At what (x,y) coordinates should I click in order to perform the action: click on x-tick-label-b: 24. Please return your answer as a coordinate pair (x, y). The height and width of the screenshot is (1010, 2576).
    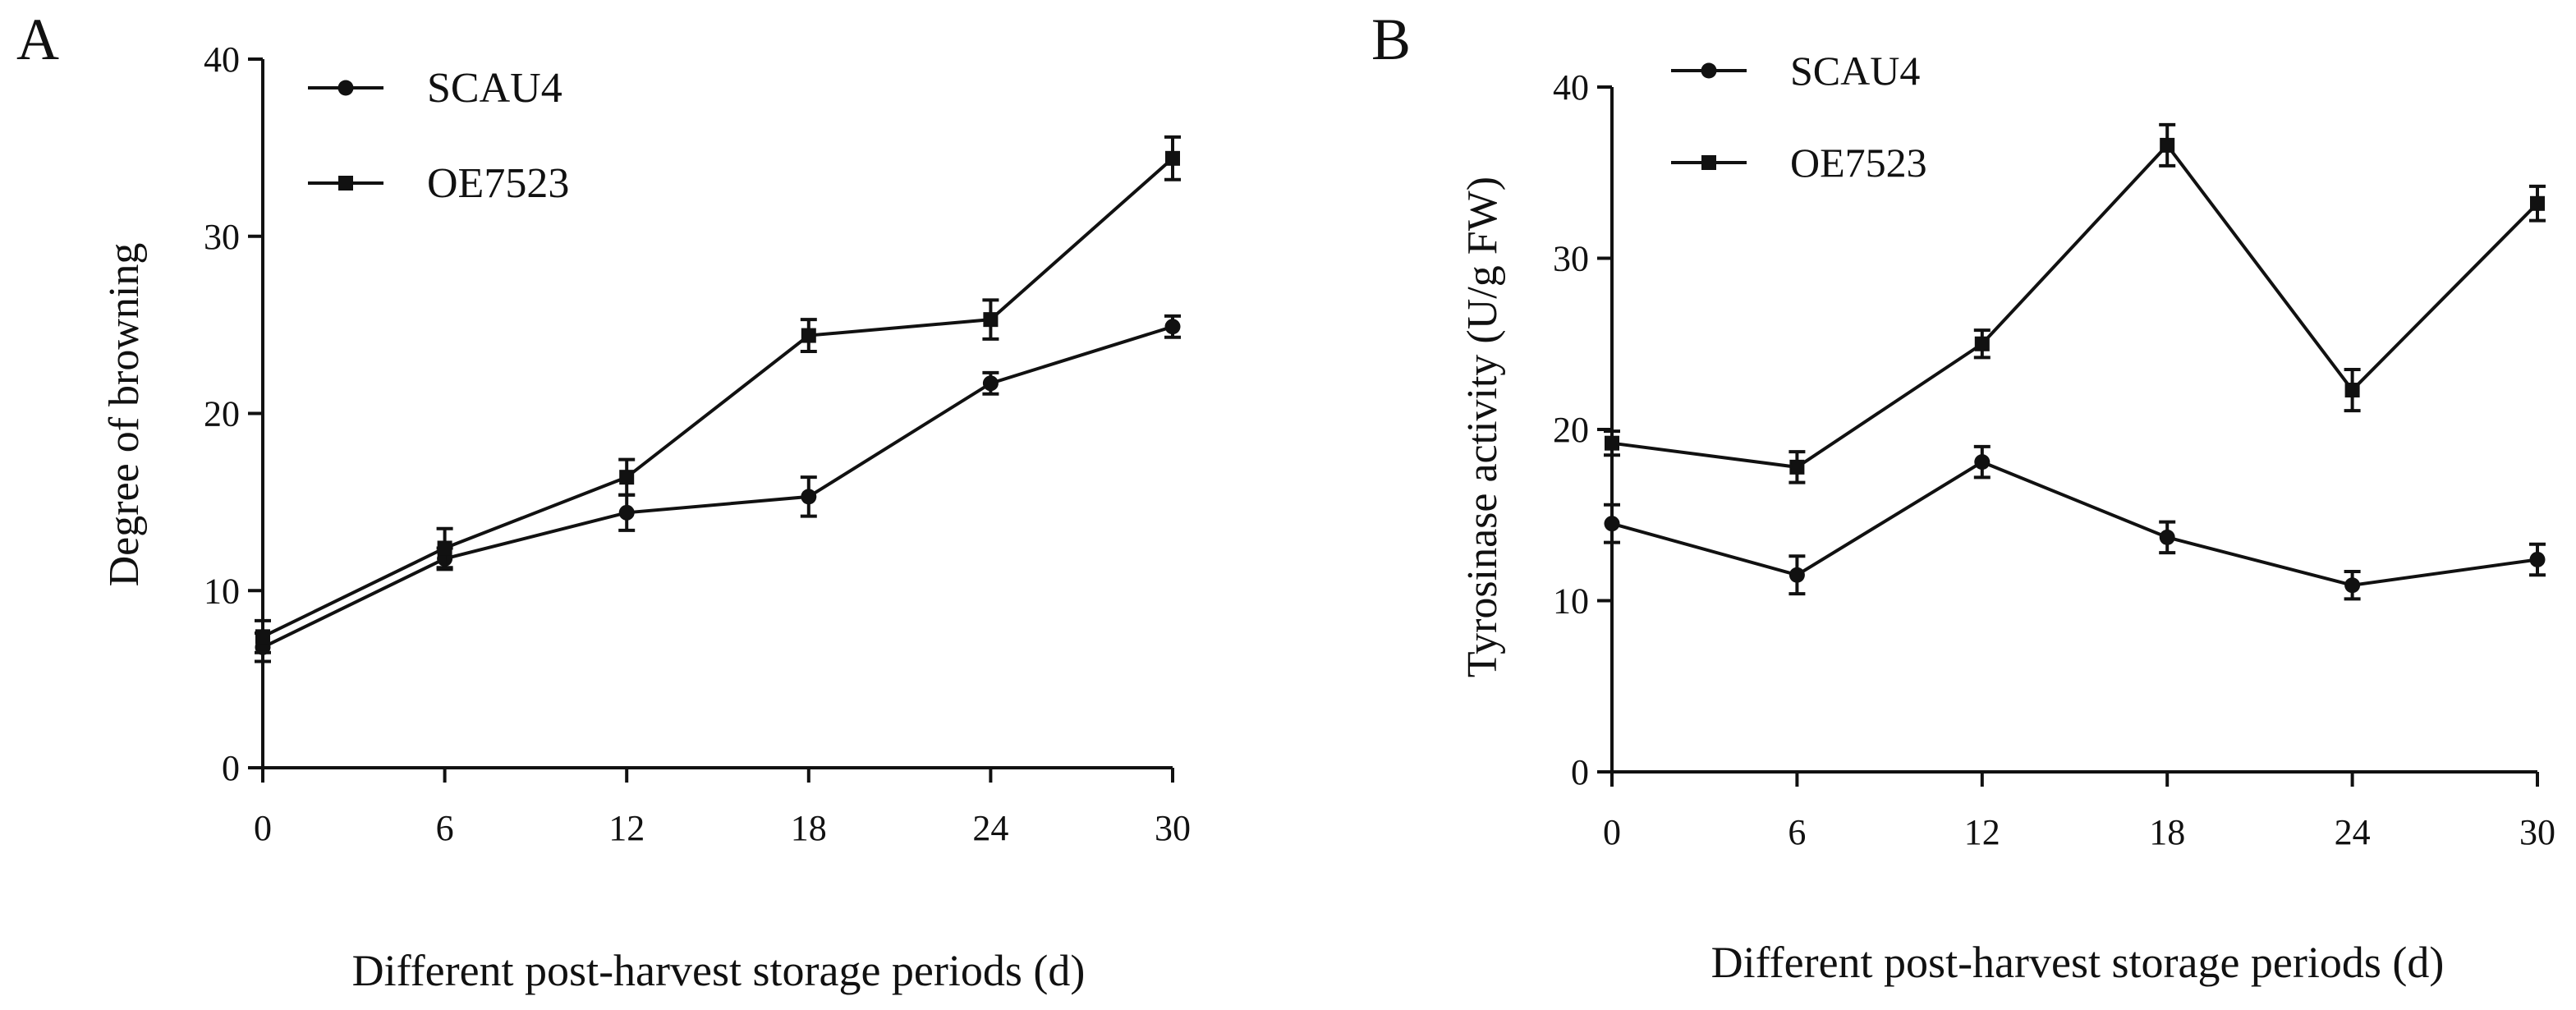
    Looking at the image, I should click on (2353, 832).